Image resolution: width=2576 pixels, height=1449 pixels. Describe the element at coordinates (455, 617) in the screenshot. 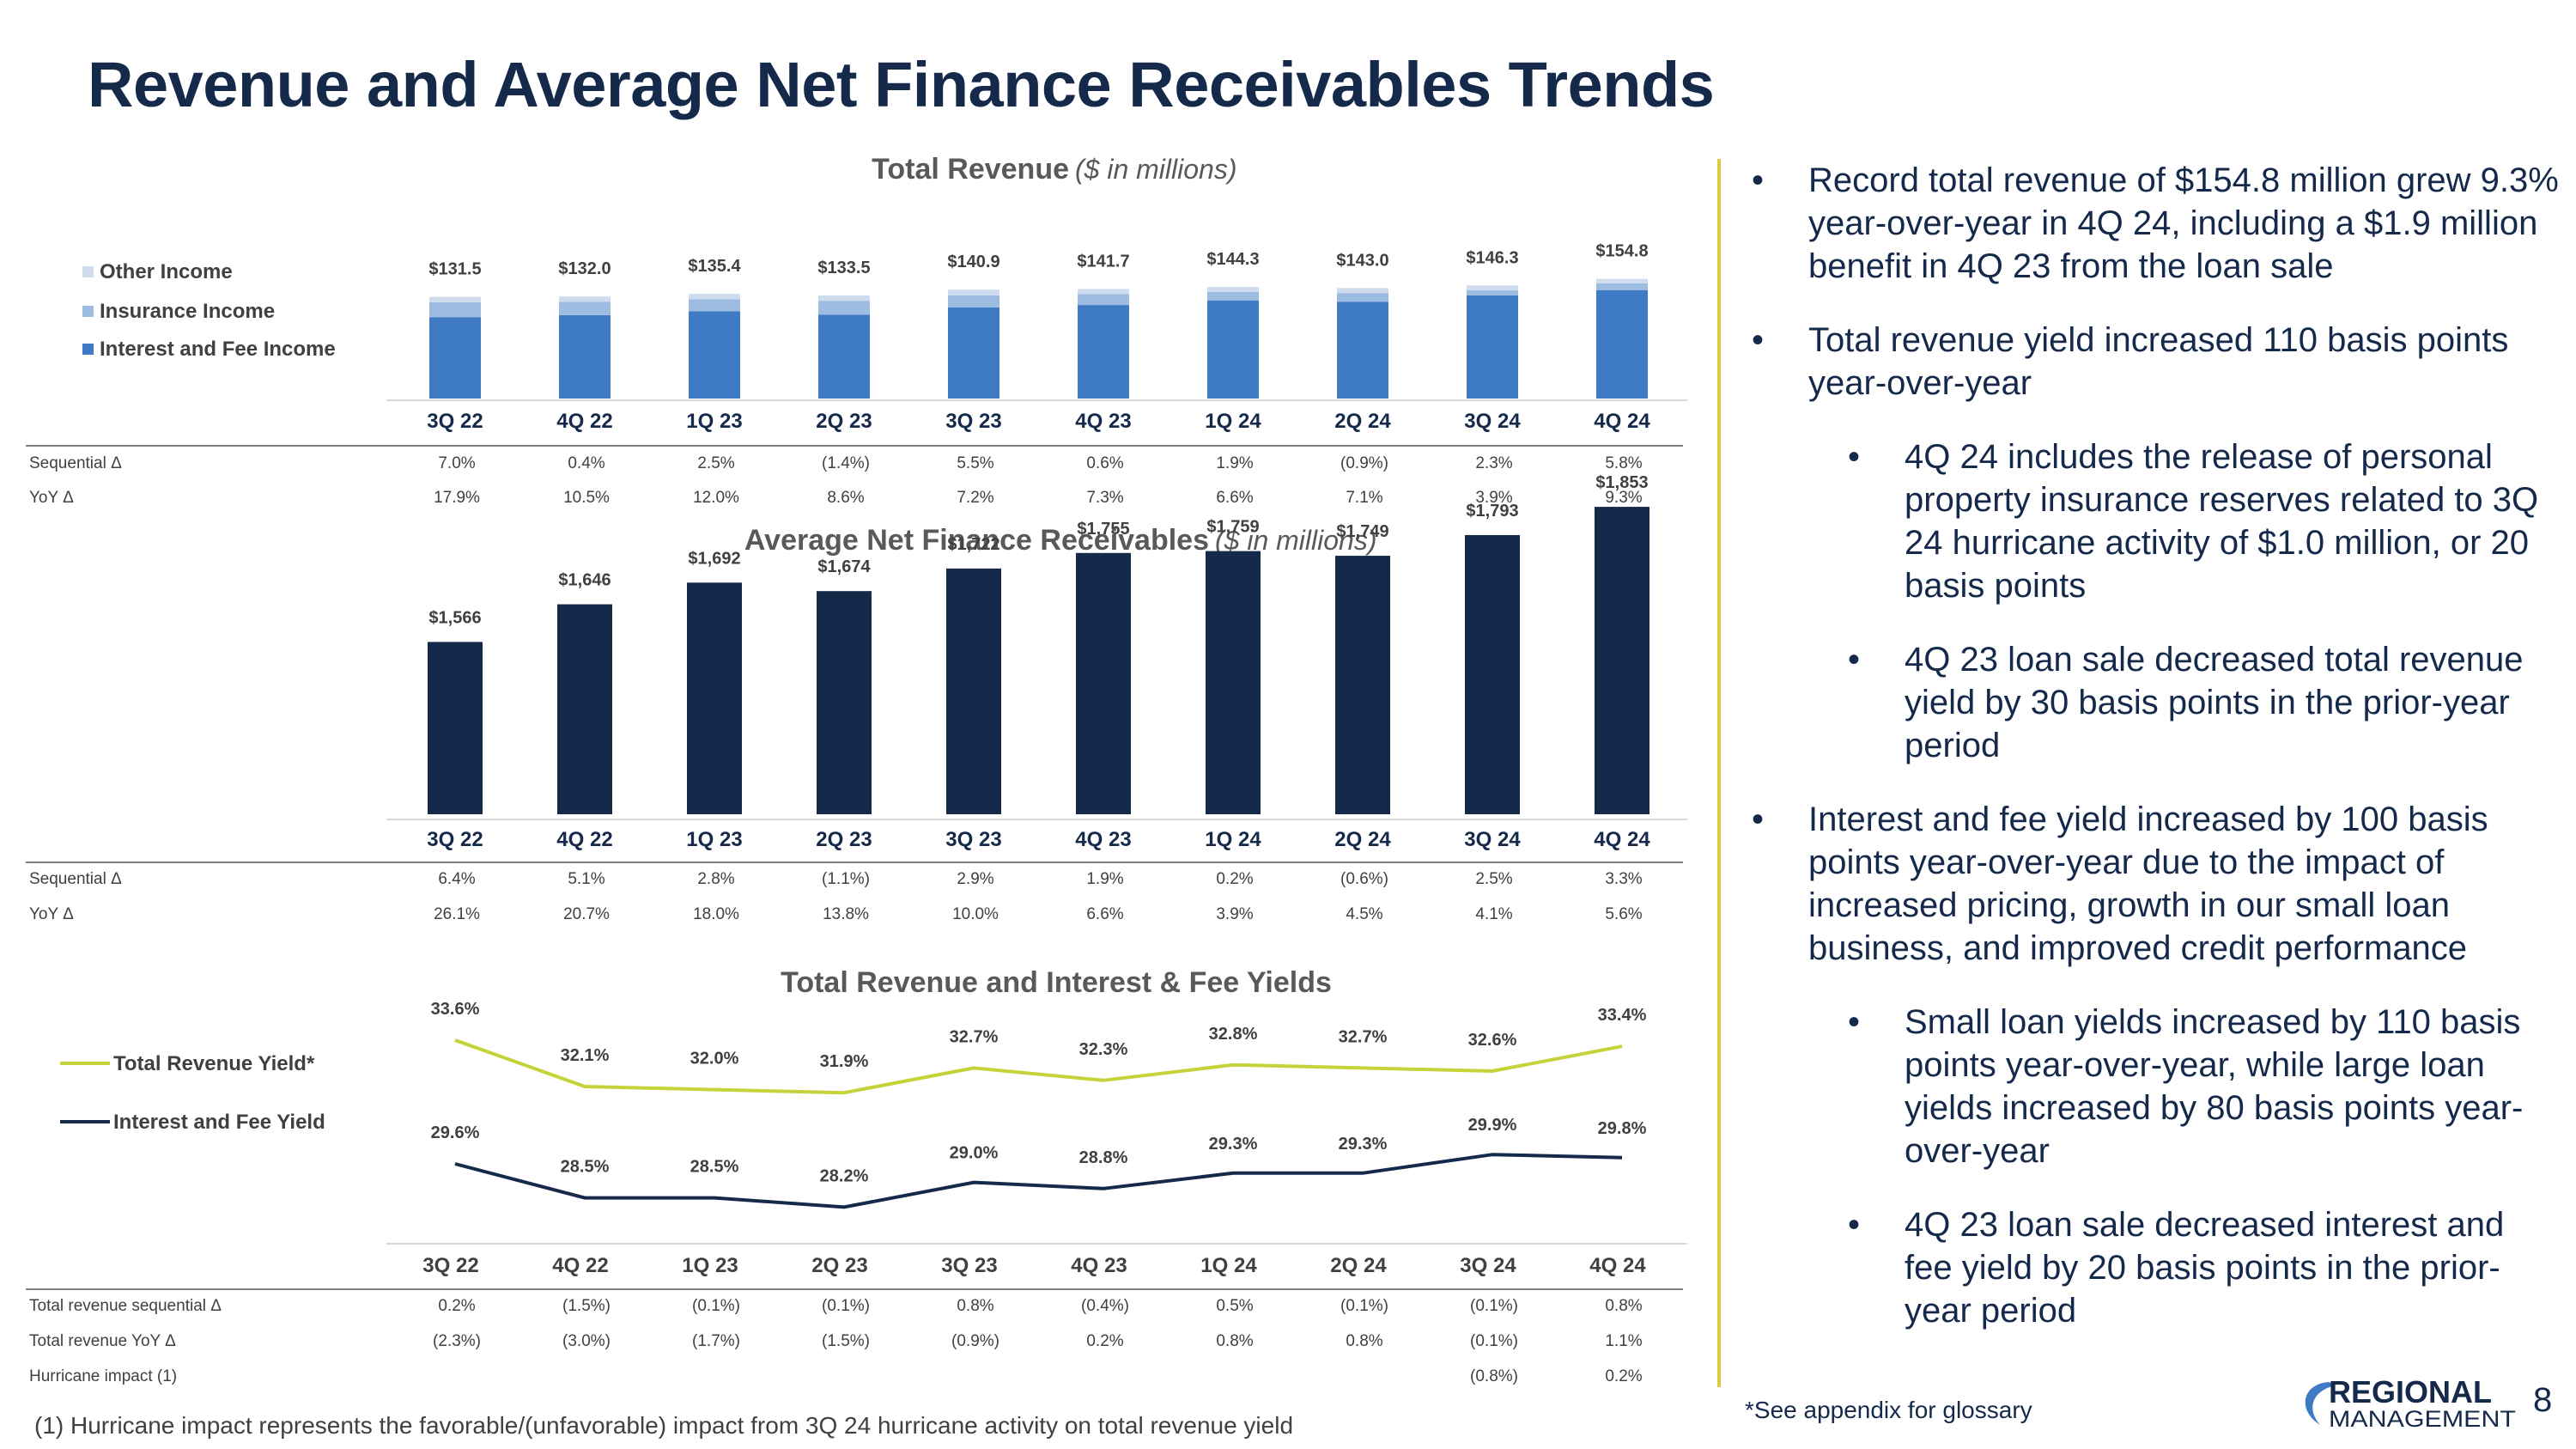

I see `data-label: $1,566` at that location.